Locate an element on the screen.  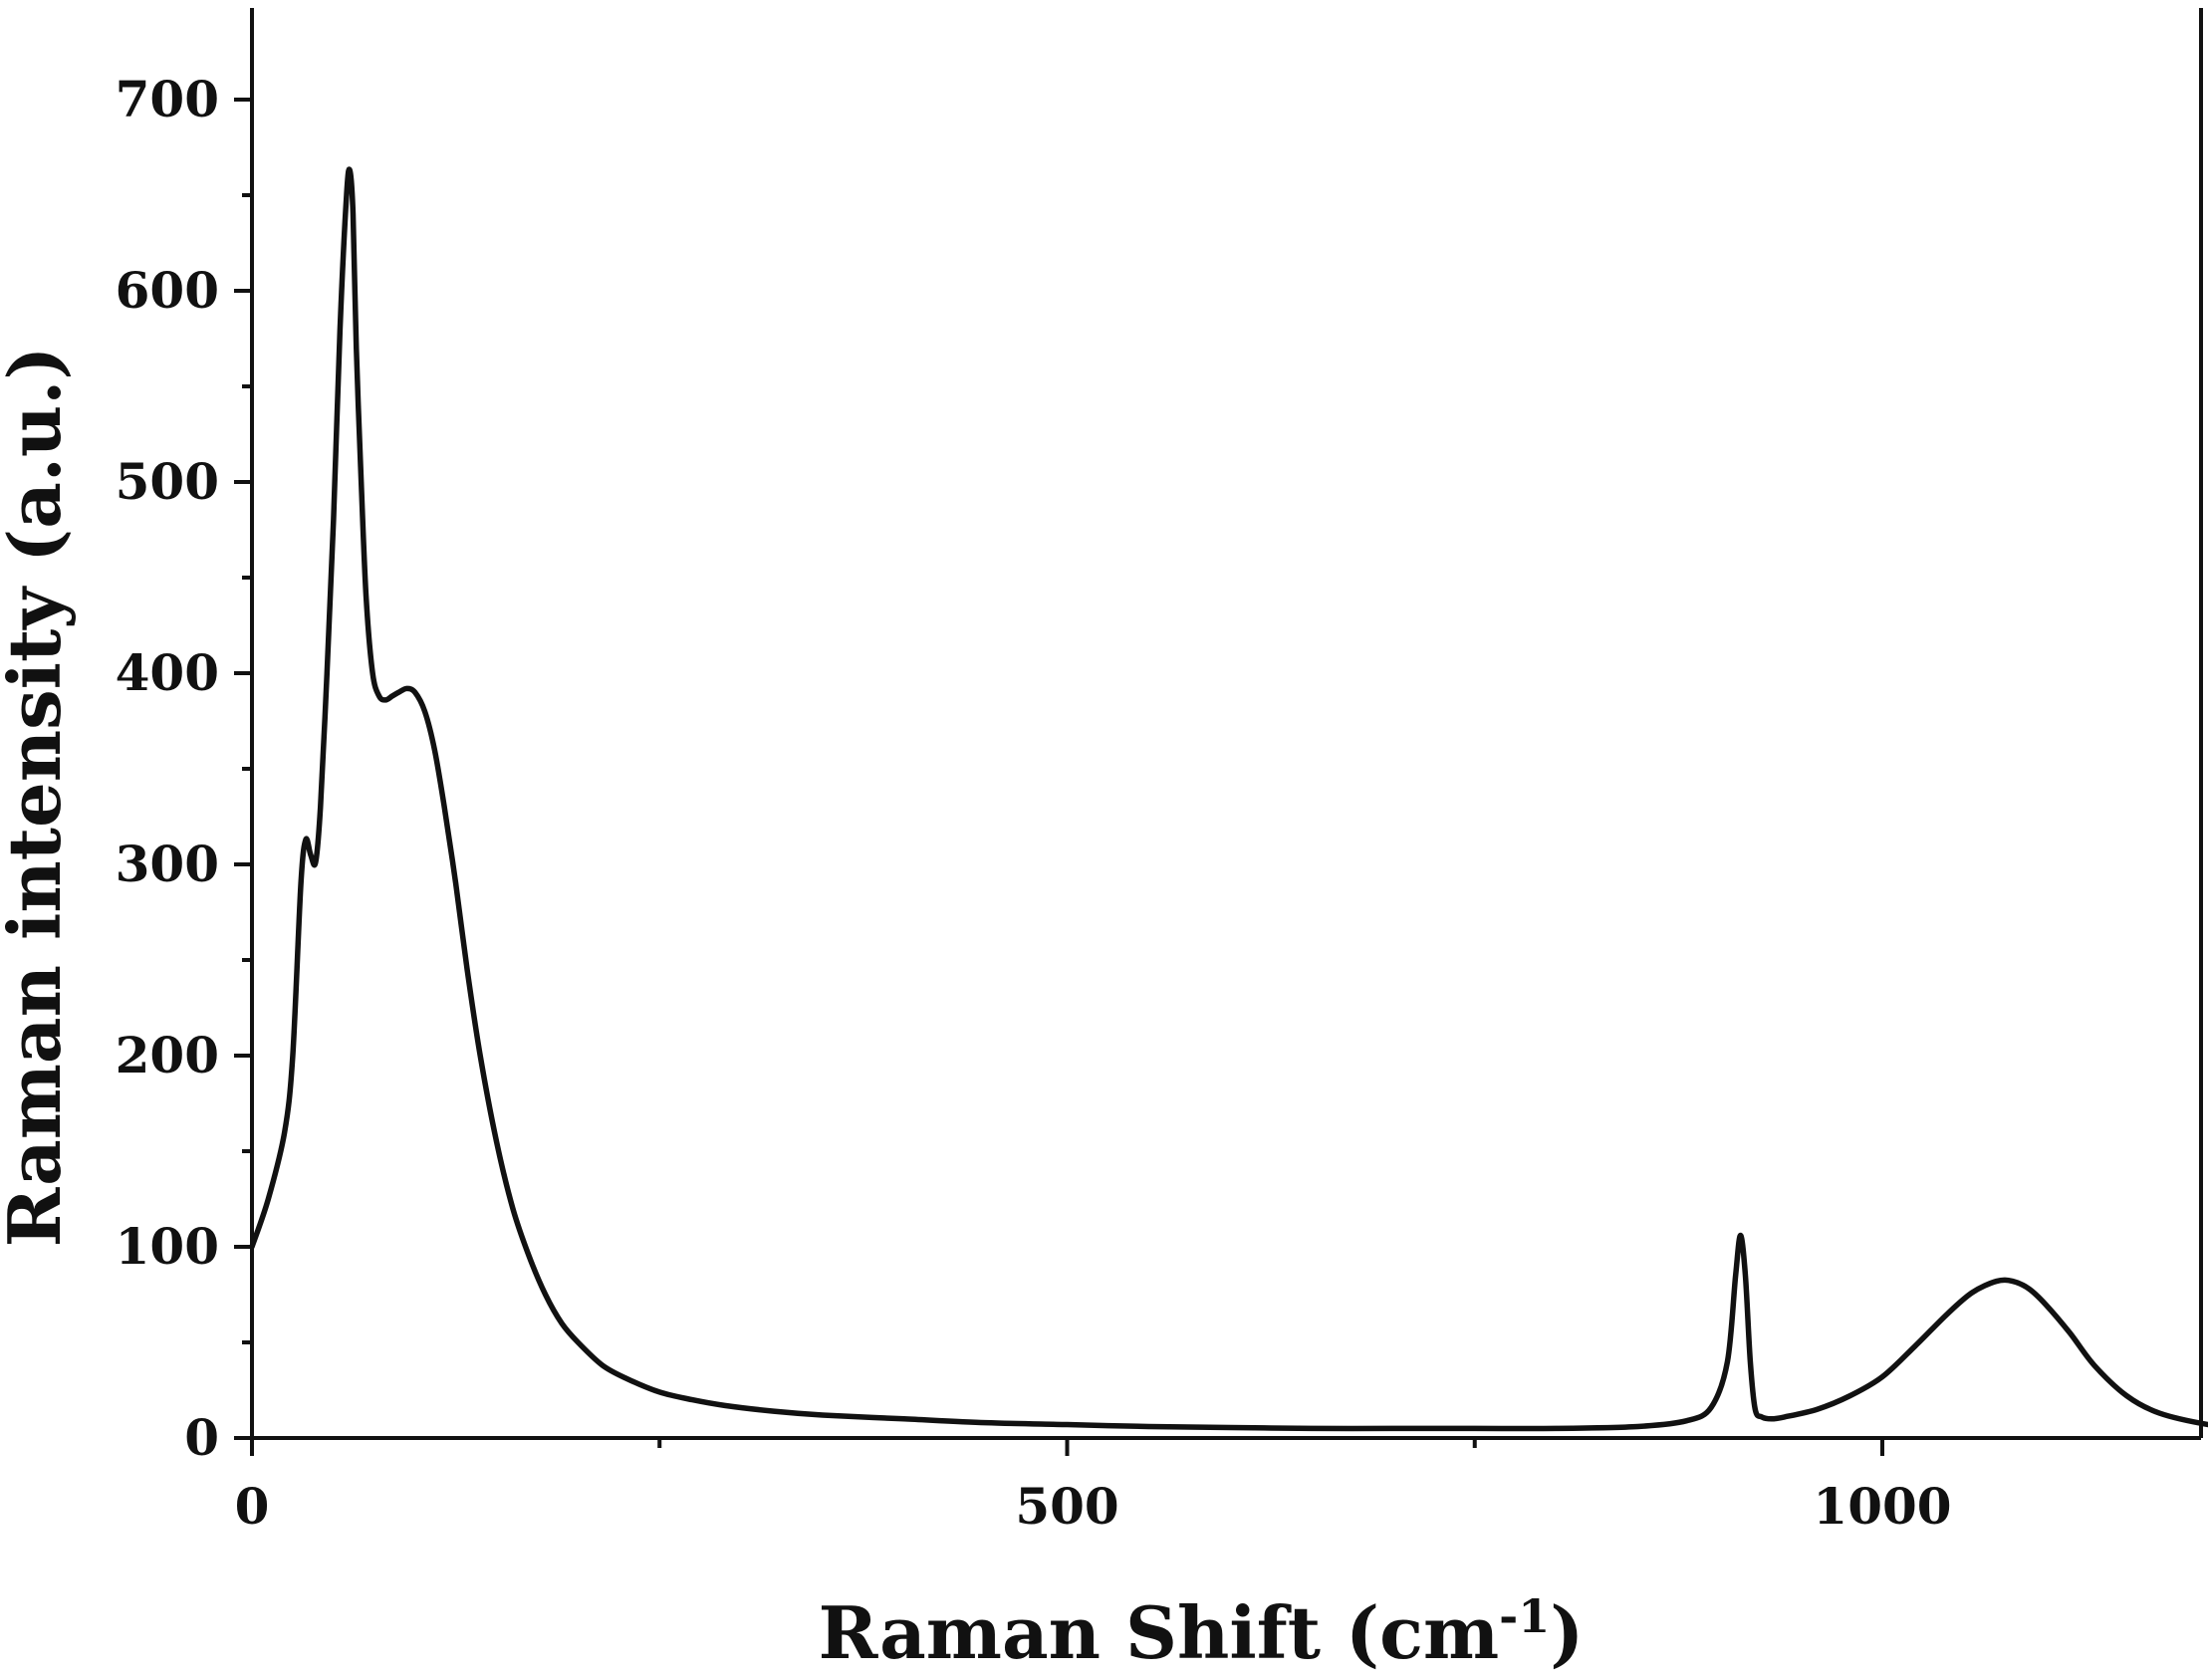
y-axis-title: Raman intensity (a.u.) is located at coordinates (38, 797).